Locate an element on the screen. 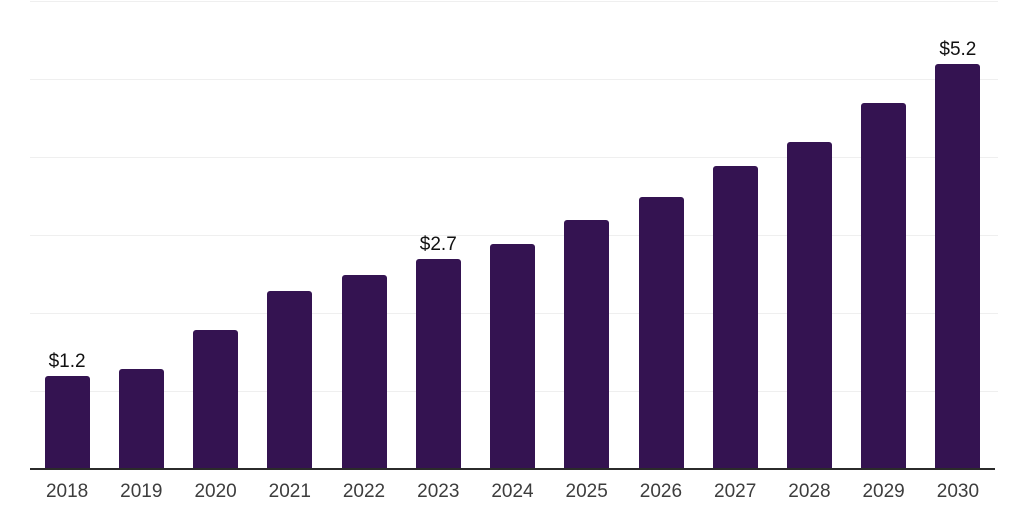 This screenshot has height=512, width=1024. x-tick-2025: 2025 is located at coordinates (586, 491).